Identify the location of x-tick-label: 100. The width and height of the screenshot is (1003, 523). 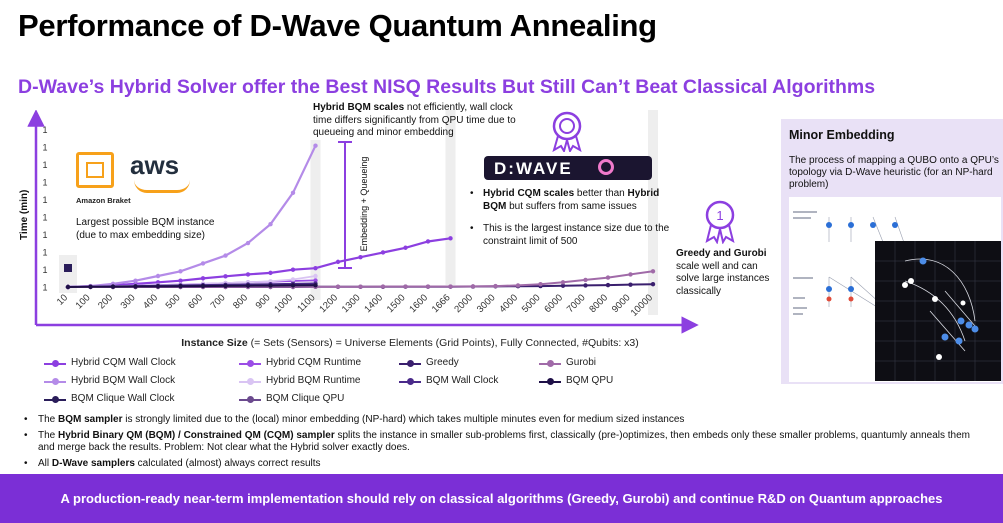
(83, 301).